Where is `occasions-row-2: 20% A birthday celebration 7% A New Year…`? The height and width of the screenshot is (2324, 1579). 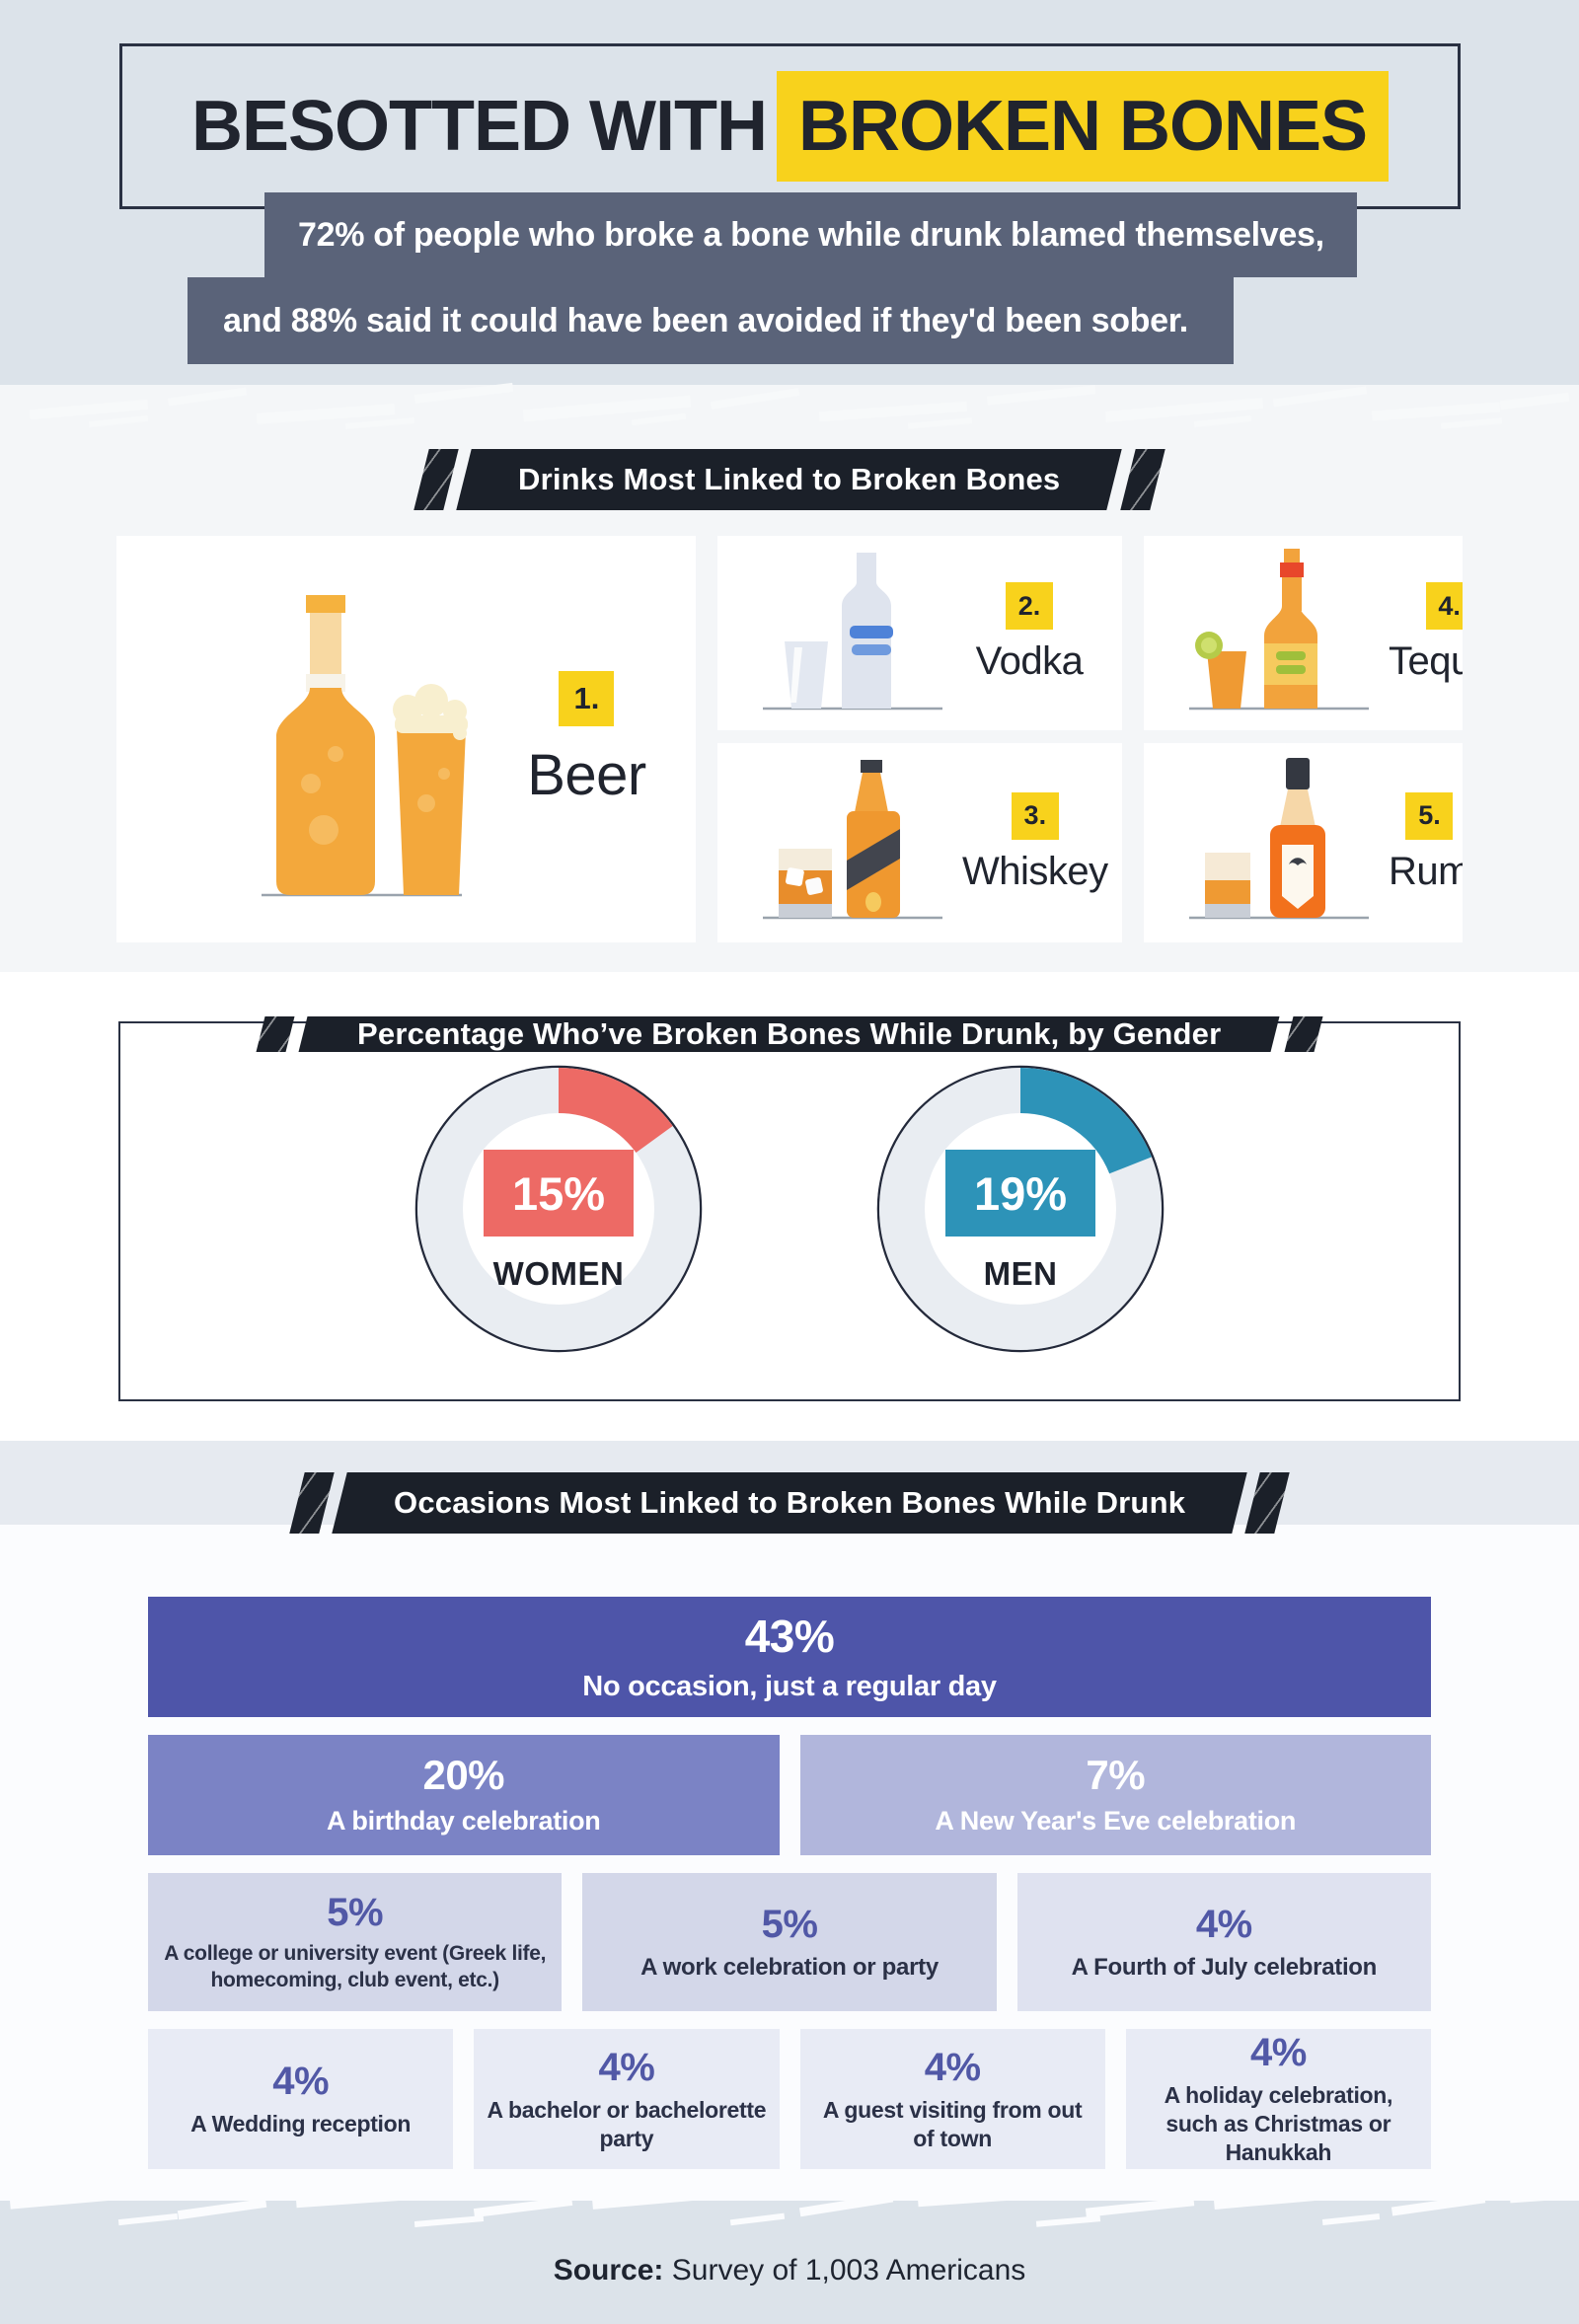
occasions-row-2: 20% A birthday celebration 7% A New Year… is located at coordinates (789, 1795).